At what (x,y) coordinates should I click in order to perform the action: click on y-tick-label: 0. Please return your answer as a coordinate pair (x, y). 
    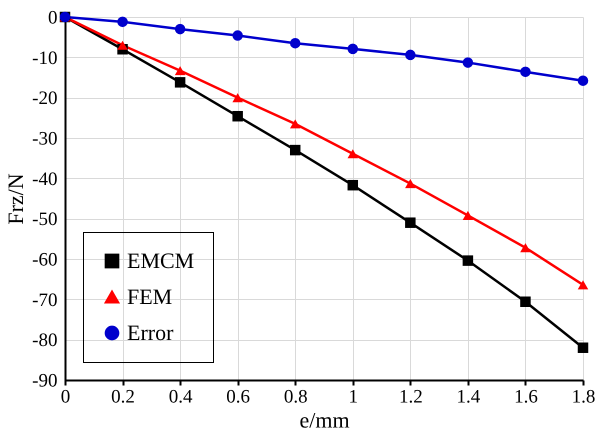
    Looking at the image, I should click on (53, 18).